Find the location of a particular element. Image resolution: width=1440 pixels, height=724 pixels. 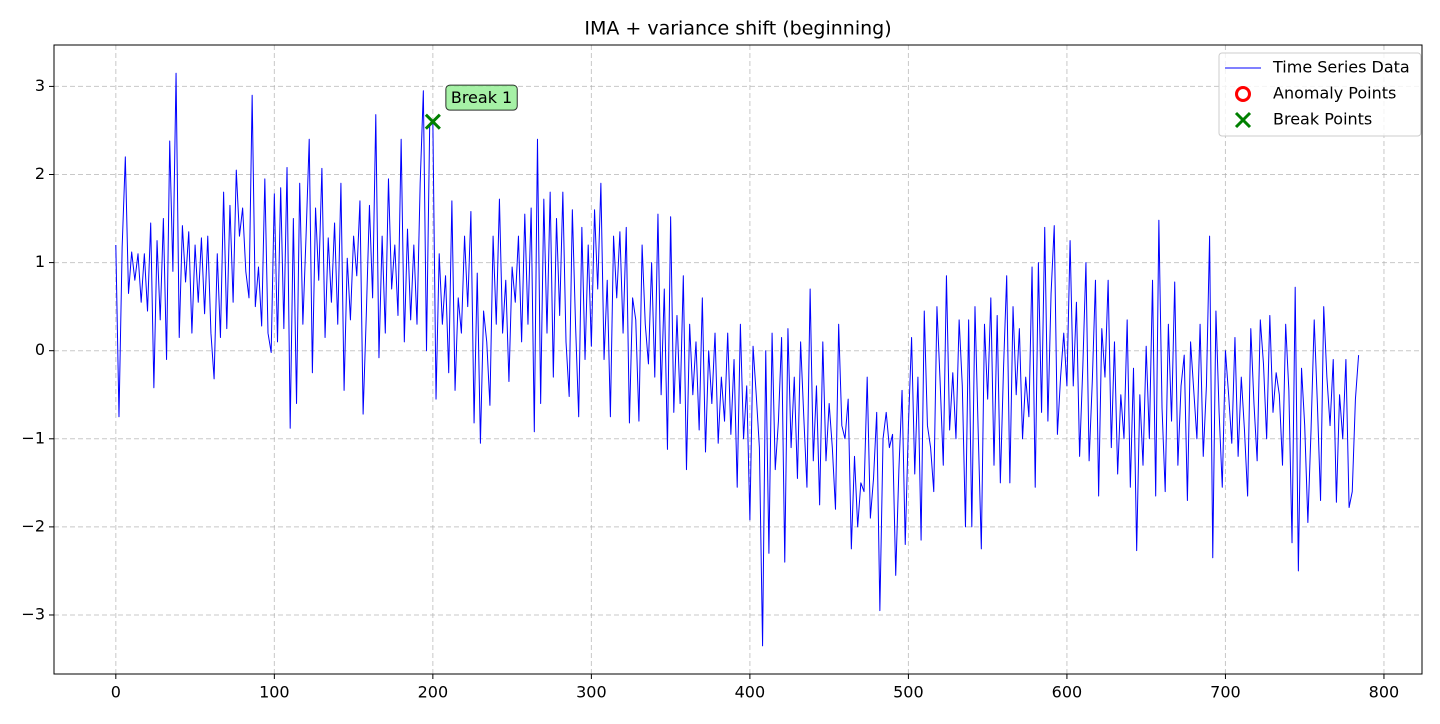

x-tick-label: 500 is located at coordinates (908, 692).